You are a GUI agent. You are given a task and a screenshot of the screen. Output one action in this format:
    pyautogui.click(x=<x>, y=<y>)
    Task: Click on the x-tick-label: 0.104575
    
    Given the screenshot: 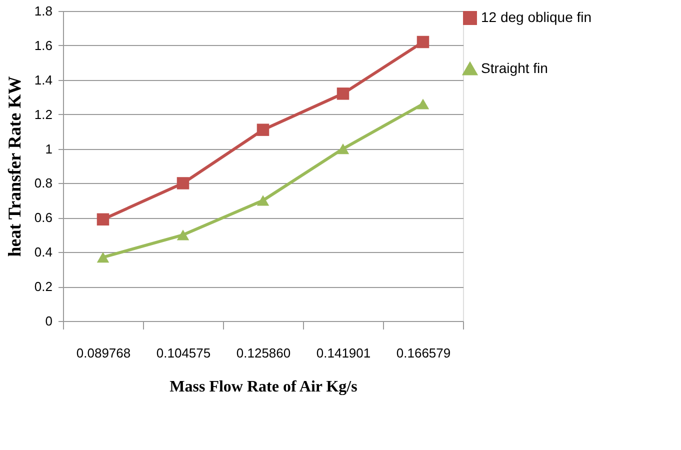 What is the action you would take?
    pyautogui.click(x=183, y=353)
    